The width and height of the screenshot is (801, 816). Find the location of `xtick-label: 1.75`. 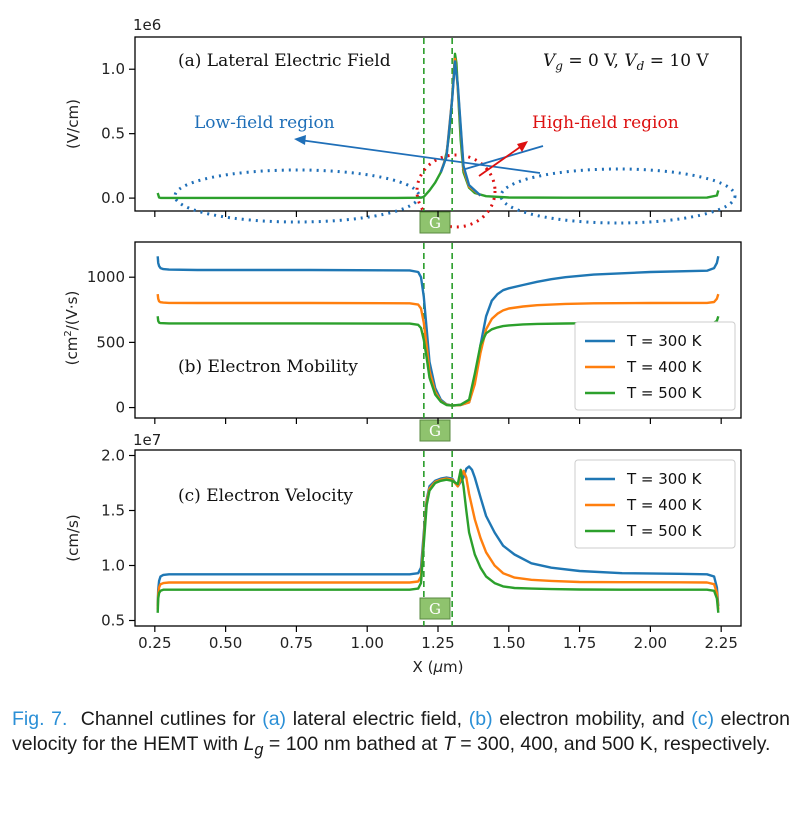

xtick-label: 1.75 is located at coordinates (579, 643).